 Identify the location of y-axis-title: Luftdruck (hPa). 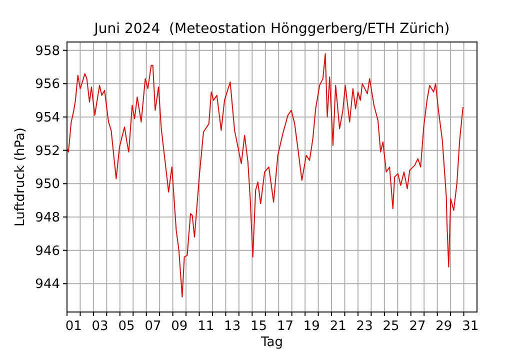
(20, 177).